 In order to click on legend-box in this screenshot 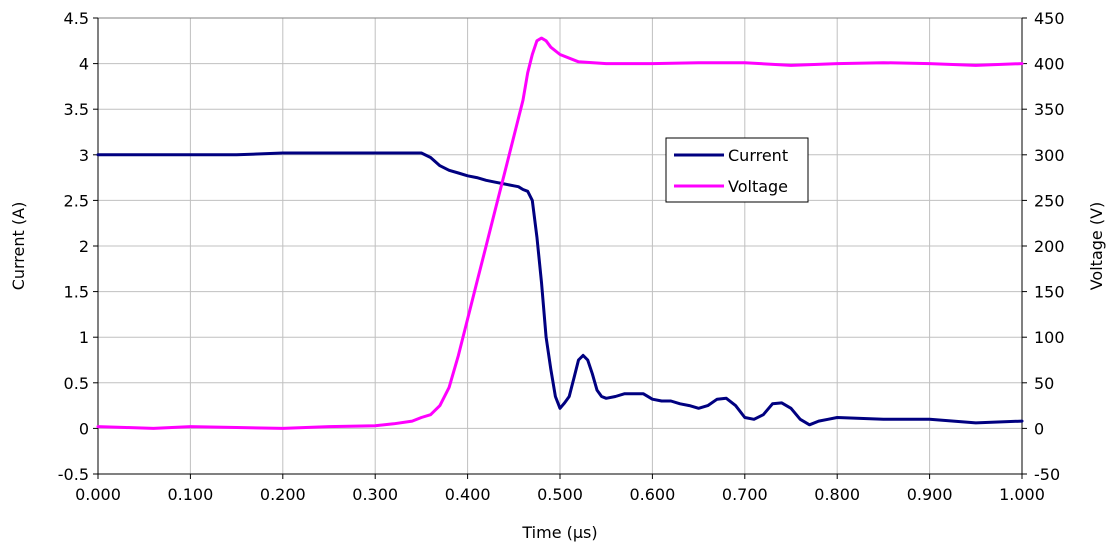, I will do `click(737, 170)`.